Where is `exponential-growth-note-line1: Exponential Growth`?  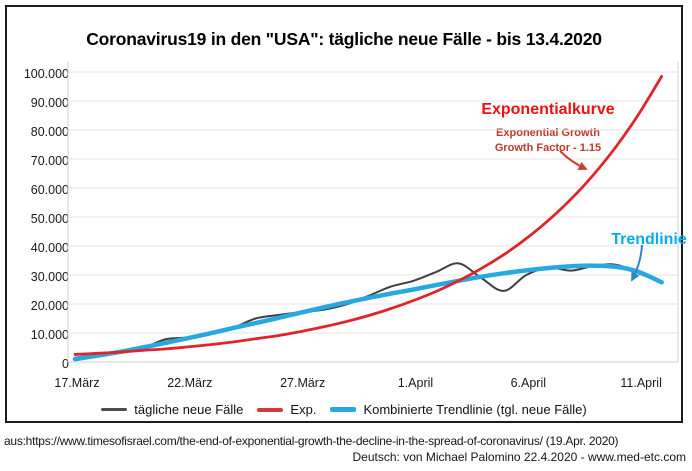
exponential-growth-note-line1: Exponential Growth is located at coordinates (548, 133).